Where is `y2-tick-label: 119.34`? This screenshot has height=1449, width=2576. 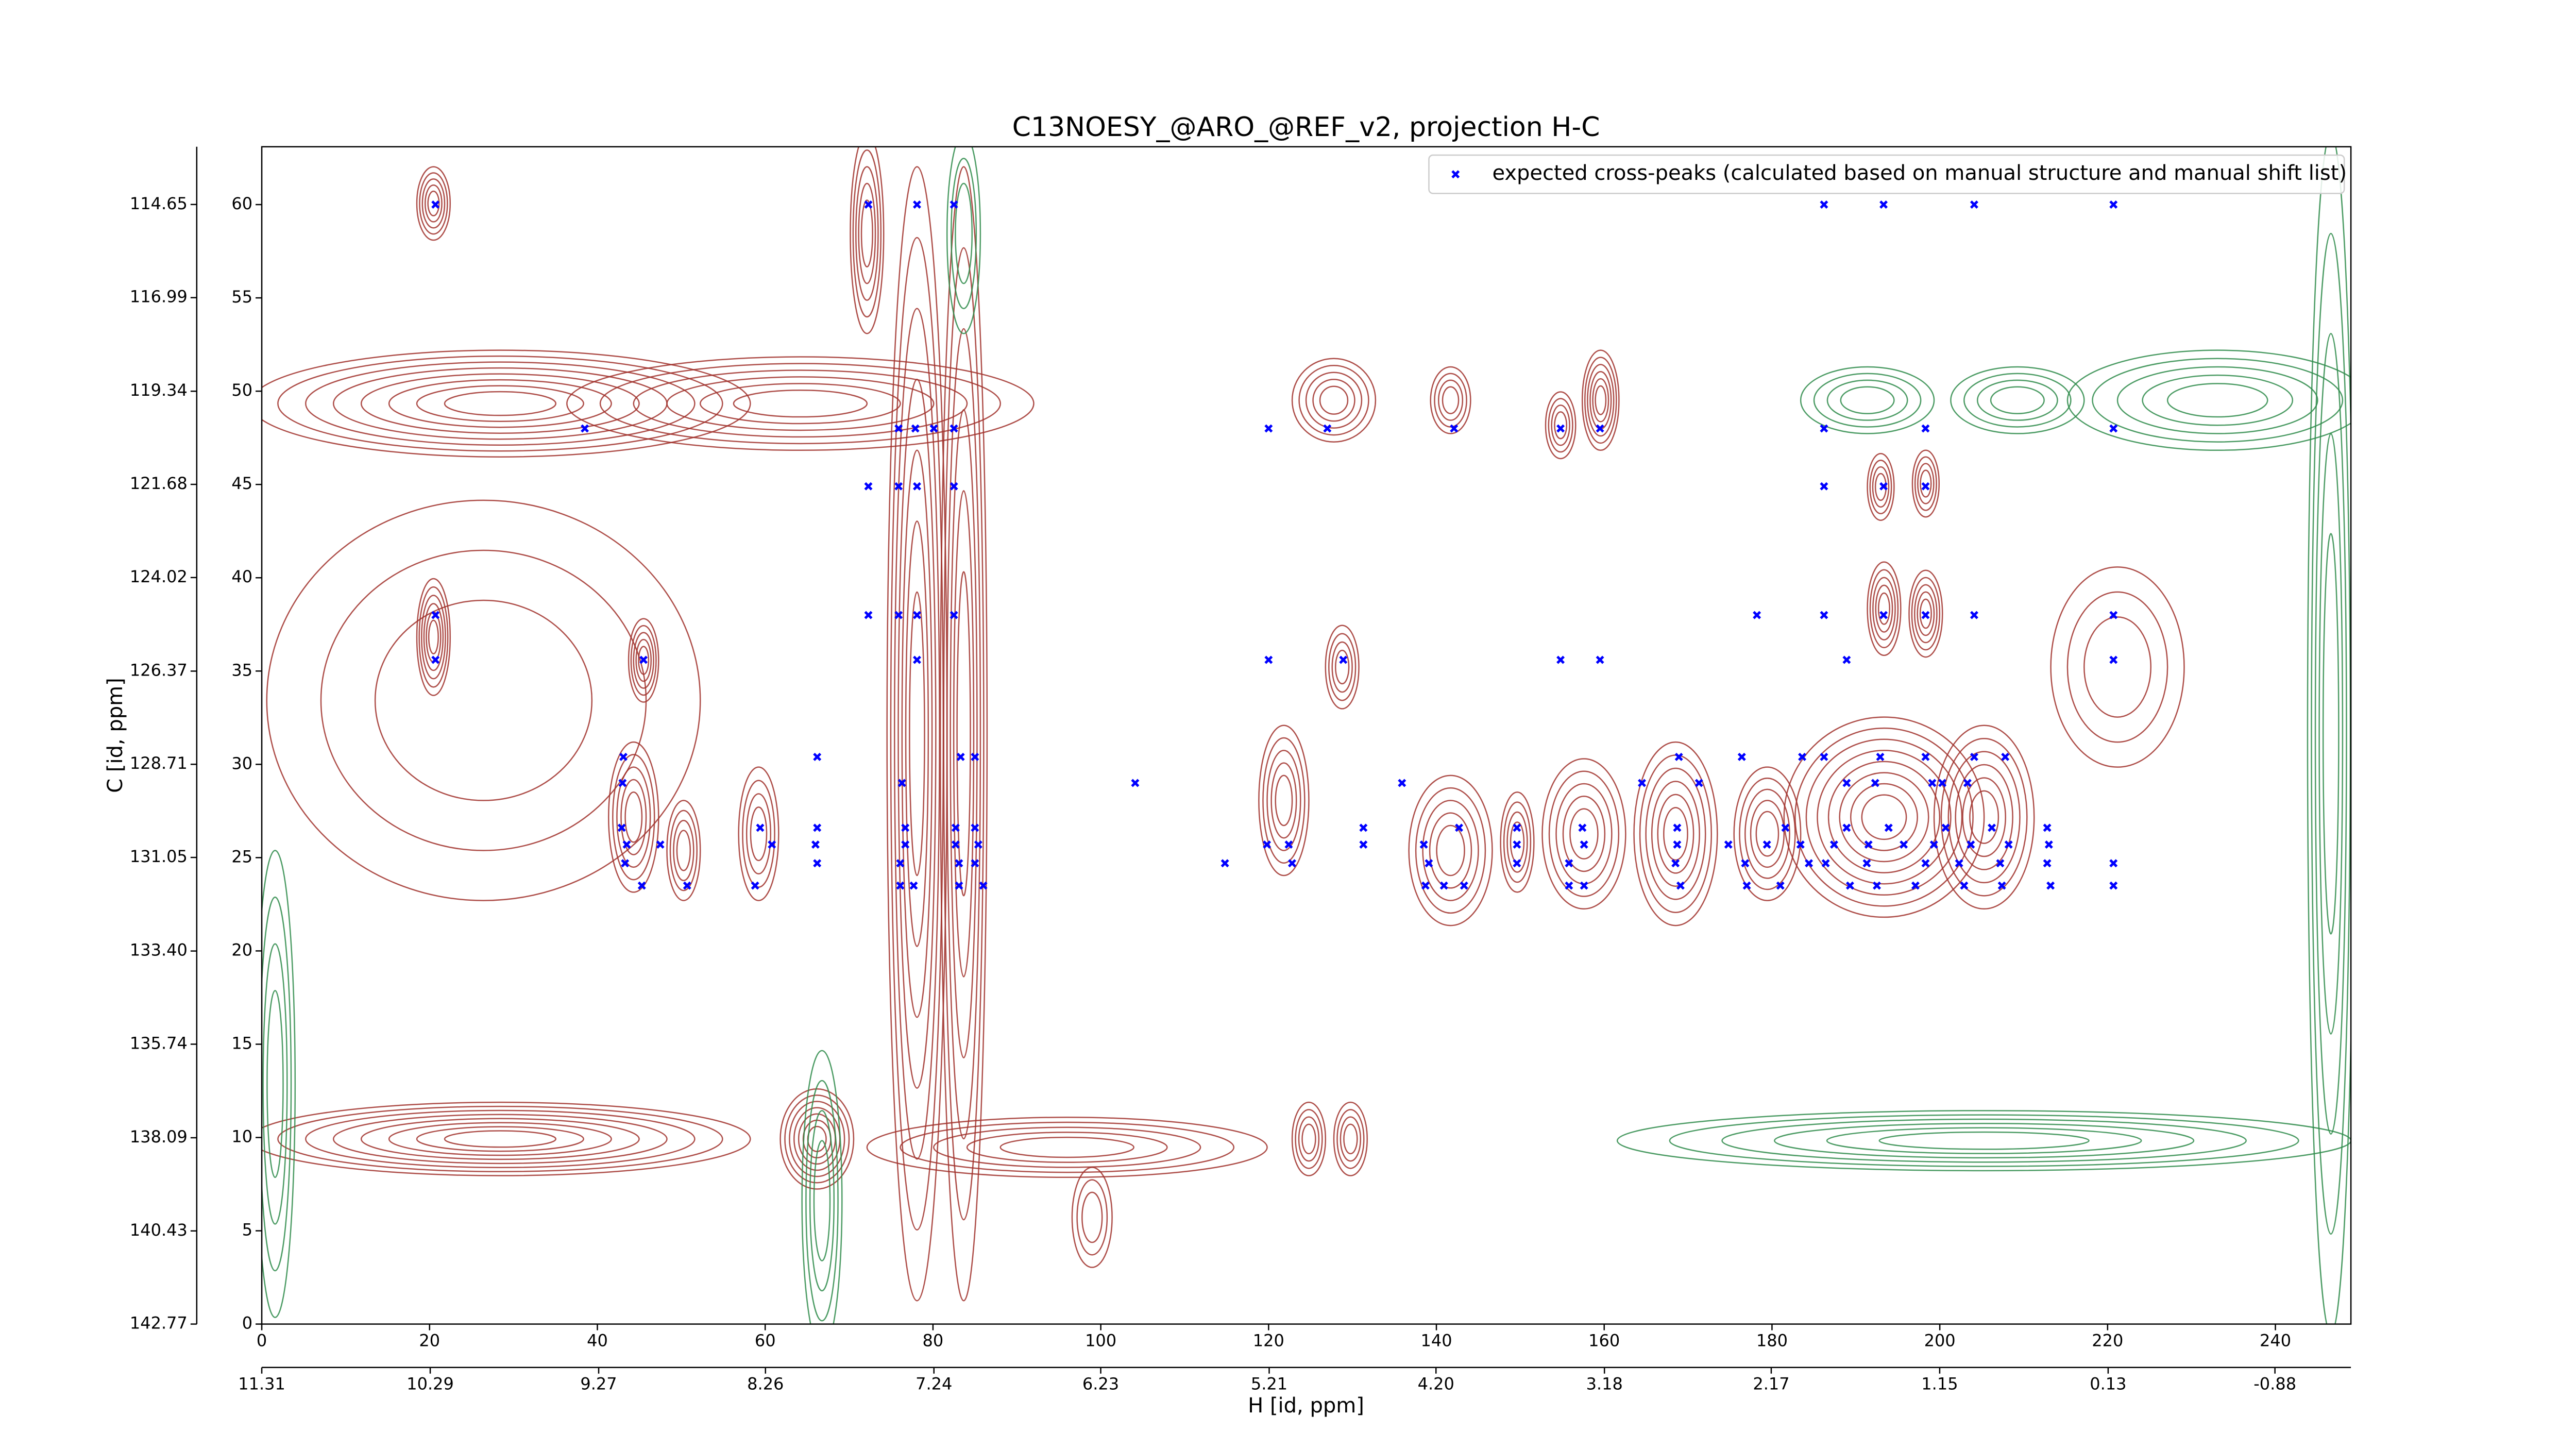
y2-tick-label: 119.34 is located at coordinates (159, 390).